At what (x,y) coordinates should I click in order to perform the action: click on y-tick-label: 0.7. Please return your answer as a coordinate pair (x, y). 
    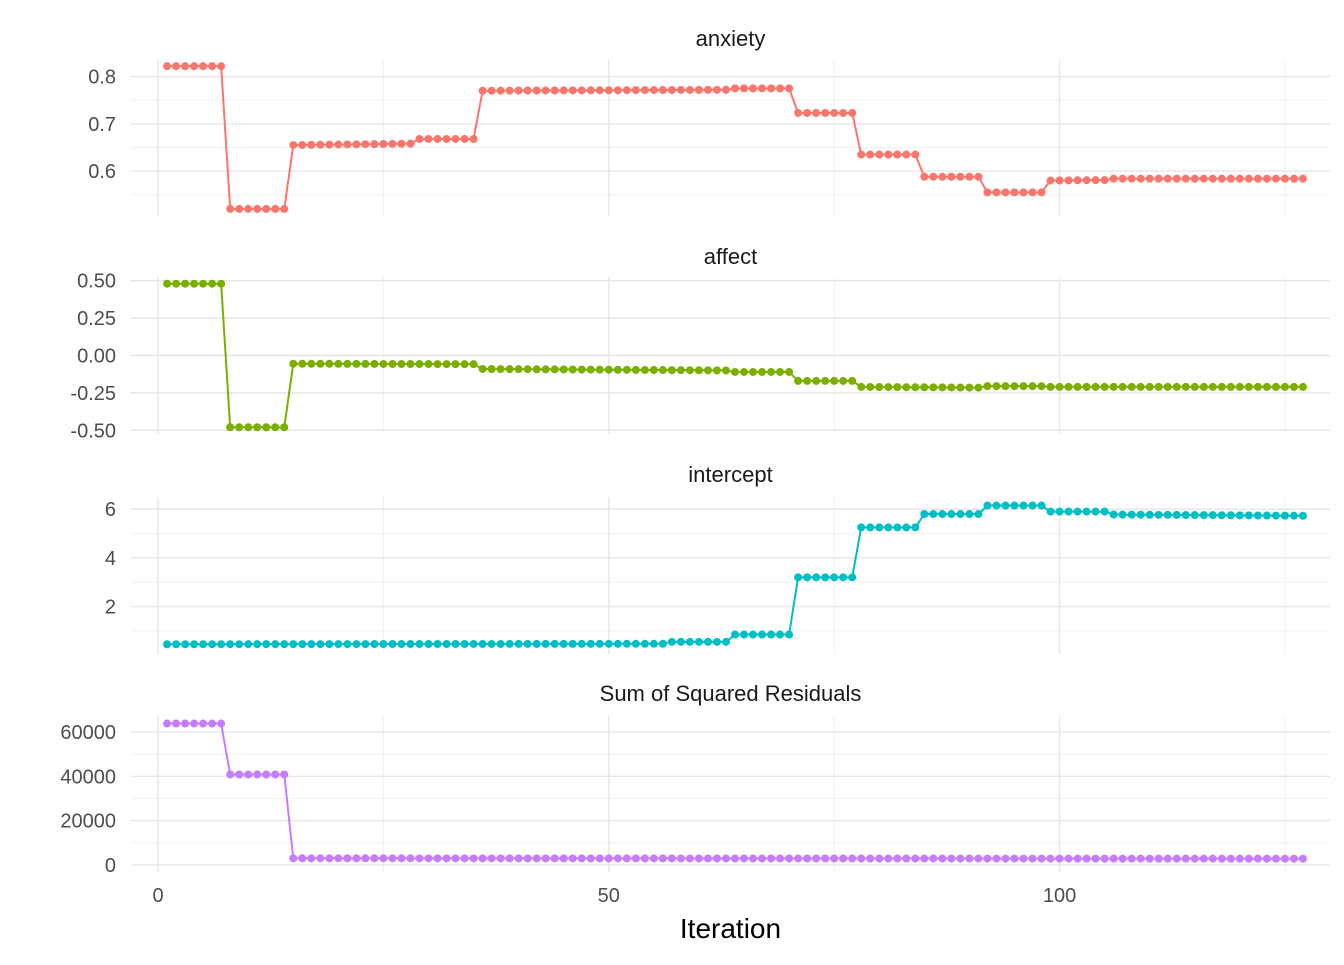
    Looking at the image, I should click on (102, 125).